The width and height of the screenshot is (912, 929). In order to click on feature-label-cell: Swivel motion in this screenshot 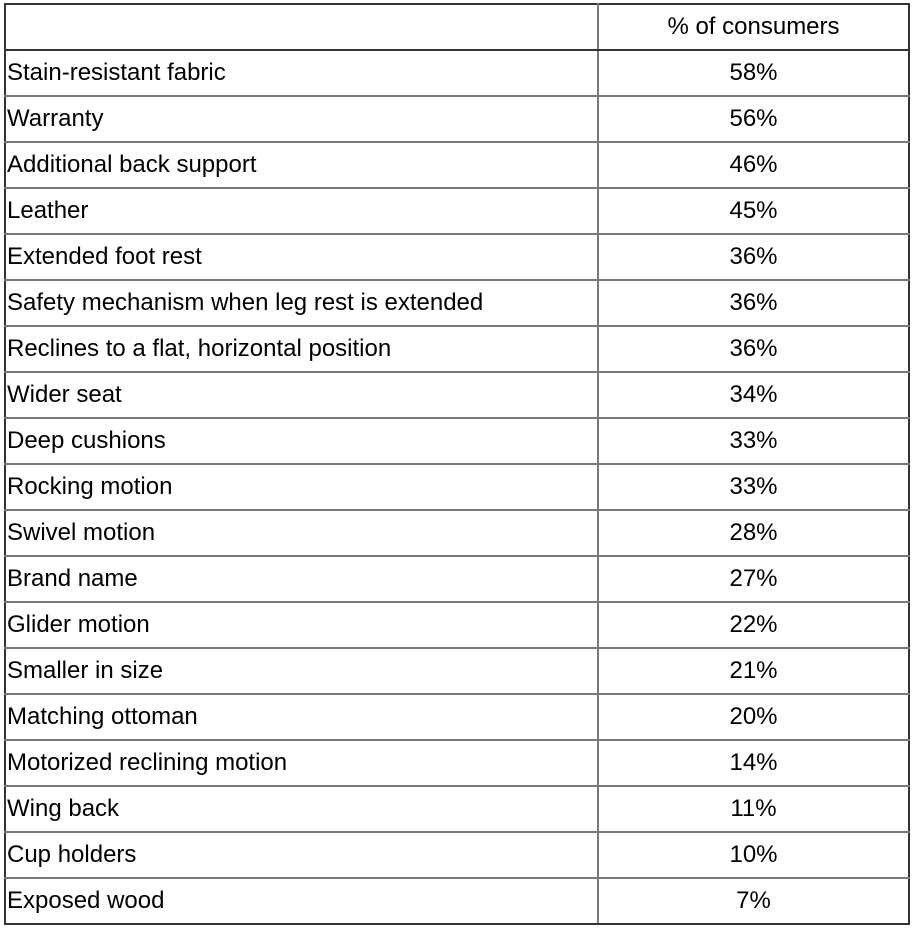, I will do `click(301, 533)`.